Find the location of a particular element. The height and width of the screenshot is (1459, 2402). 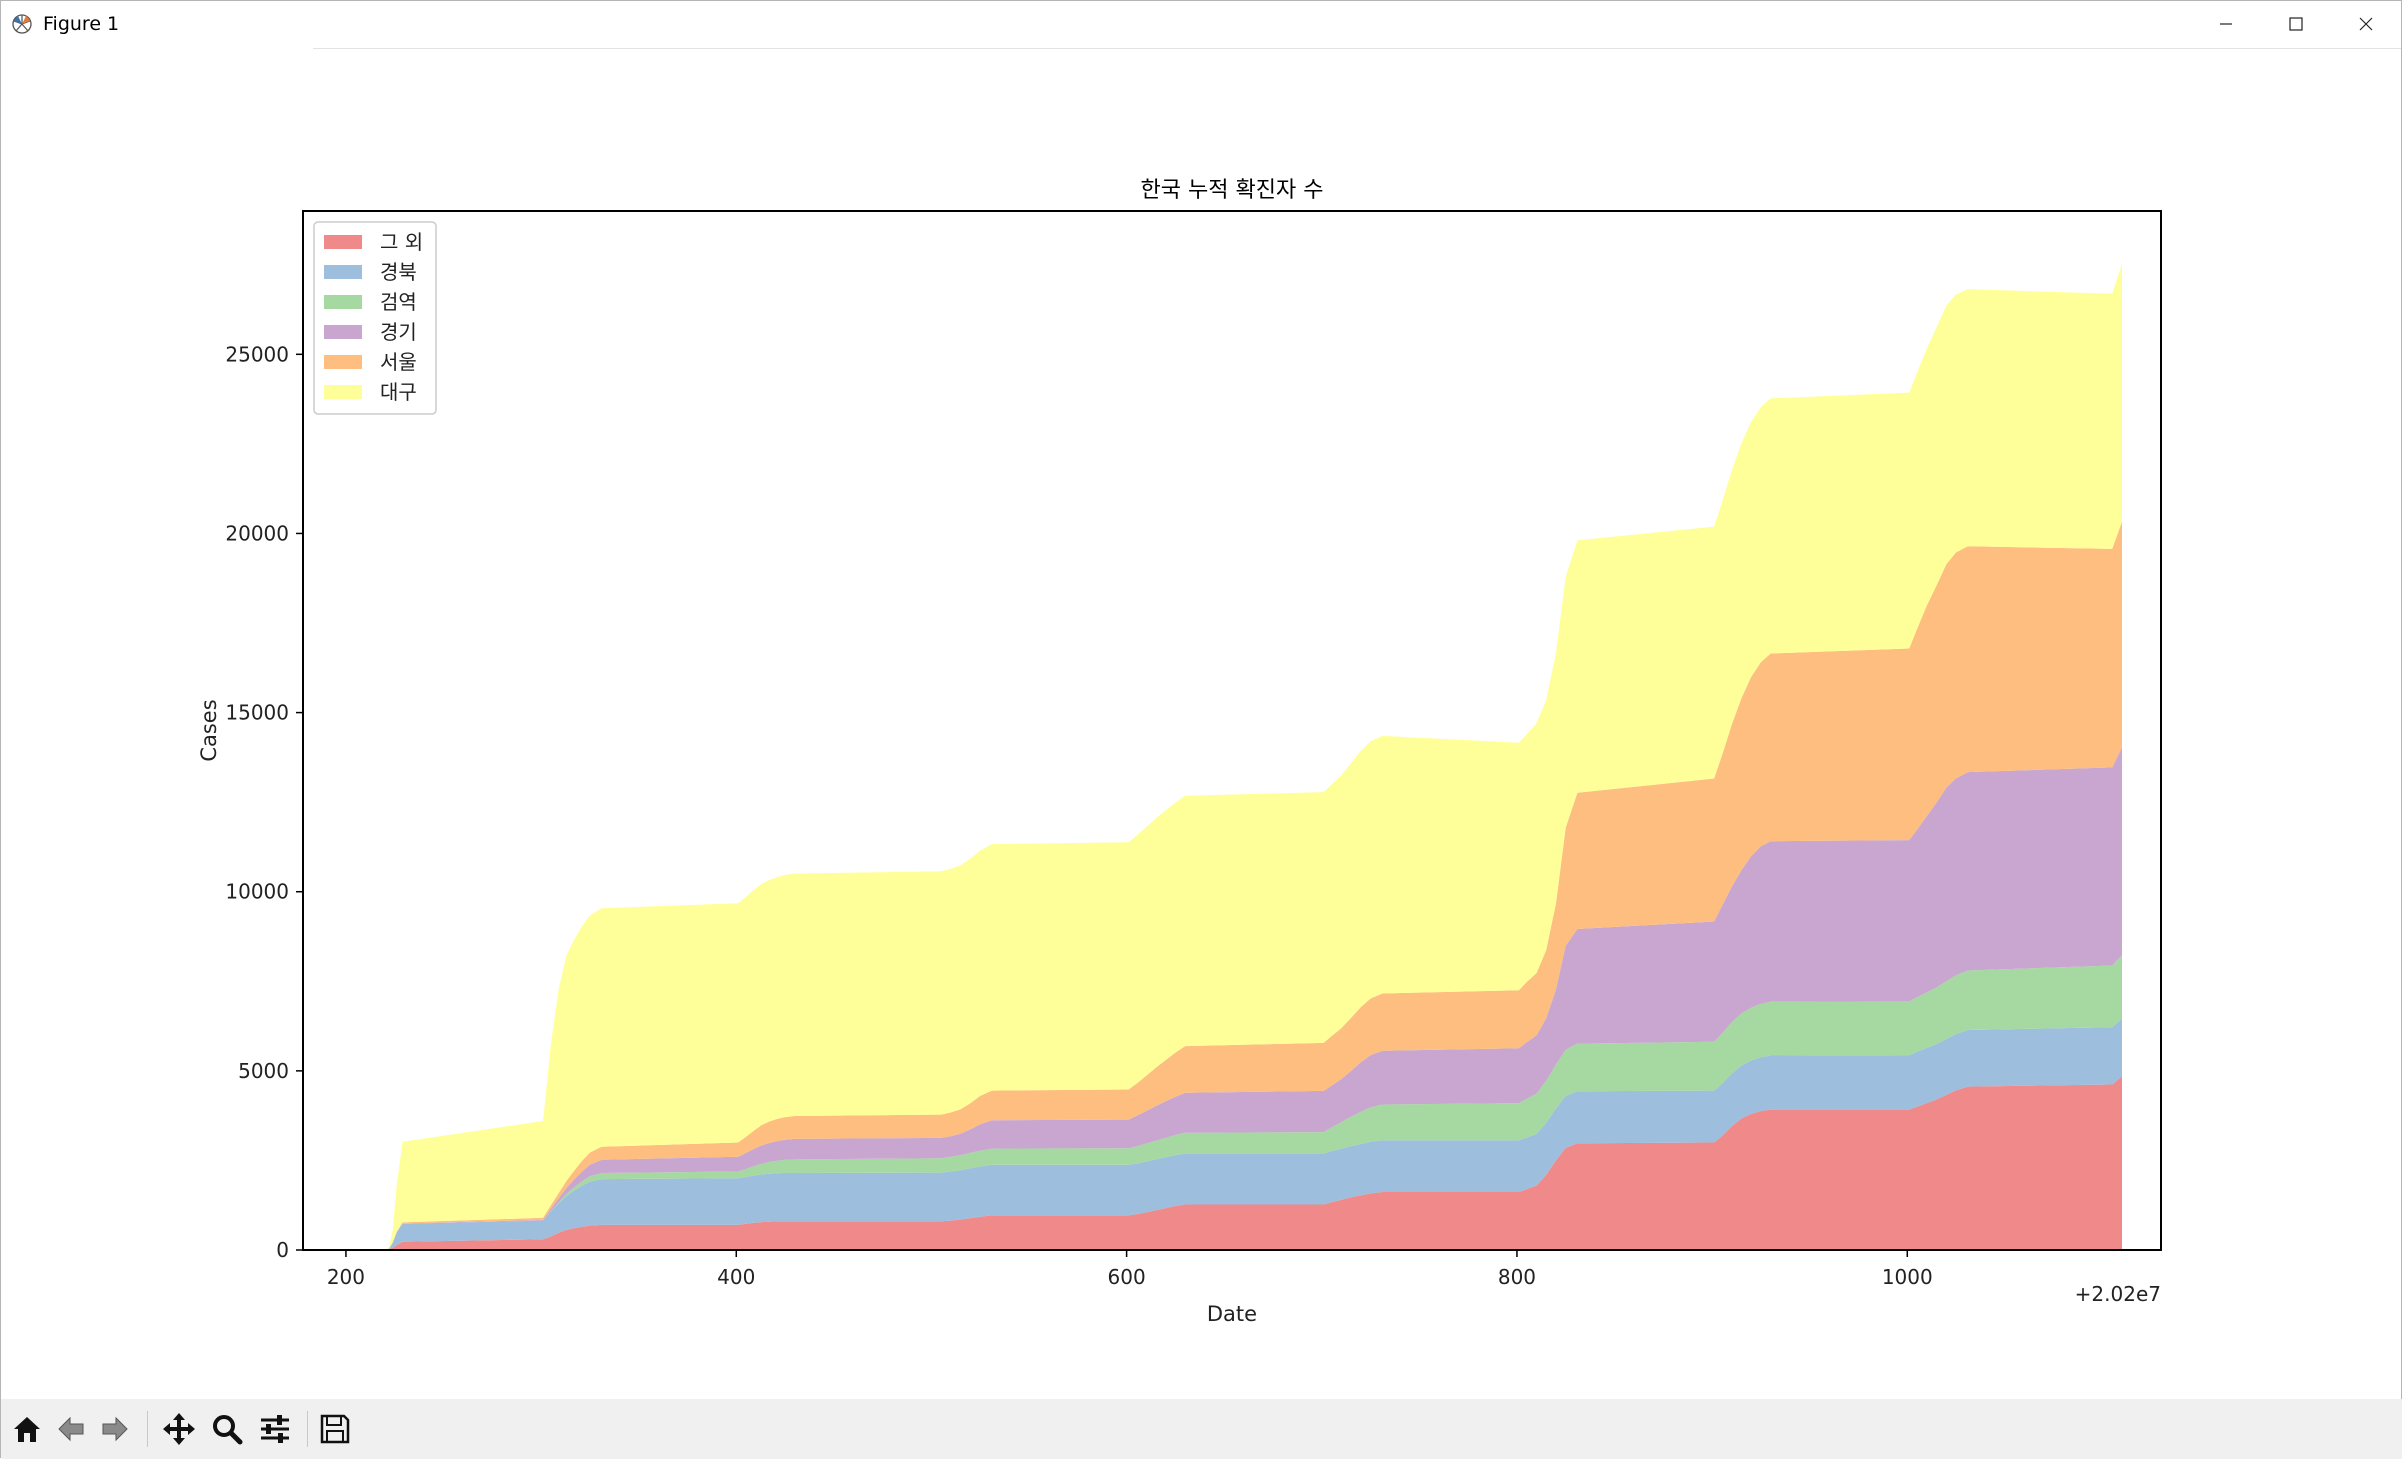

chart-title: 한국 누적 확진자 수 is located at coordinates (1232, 190).